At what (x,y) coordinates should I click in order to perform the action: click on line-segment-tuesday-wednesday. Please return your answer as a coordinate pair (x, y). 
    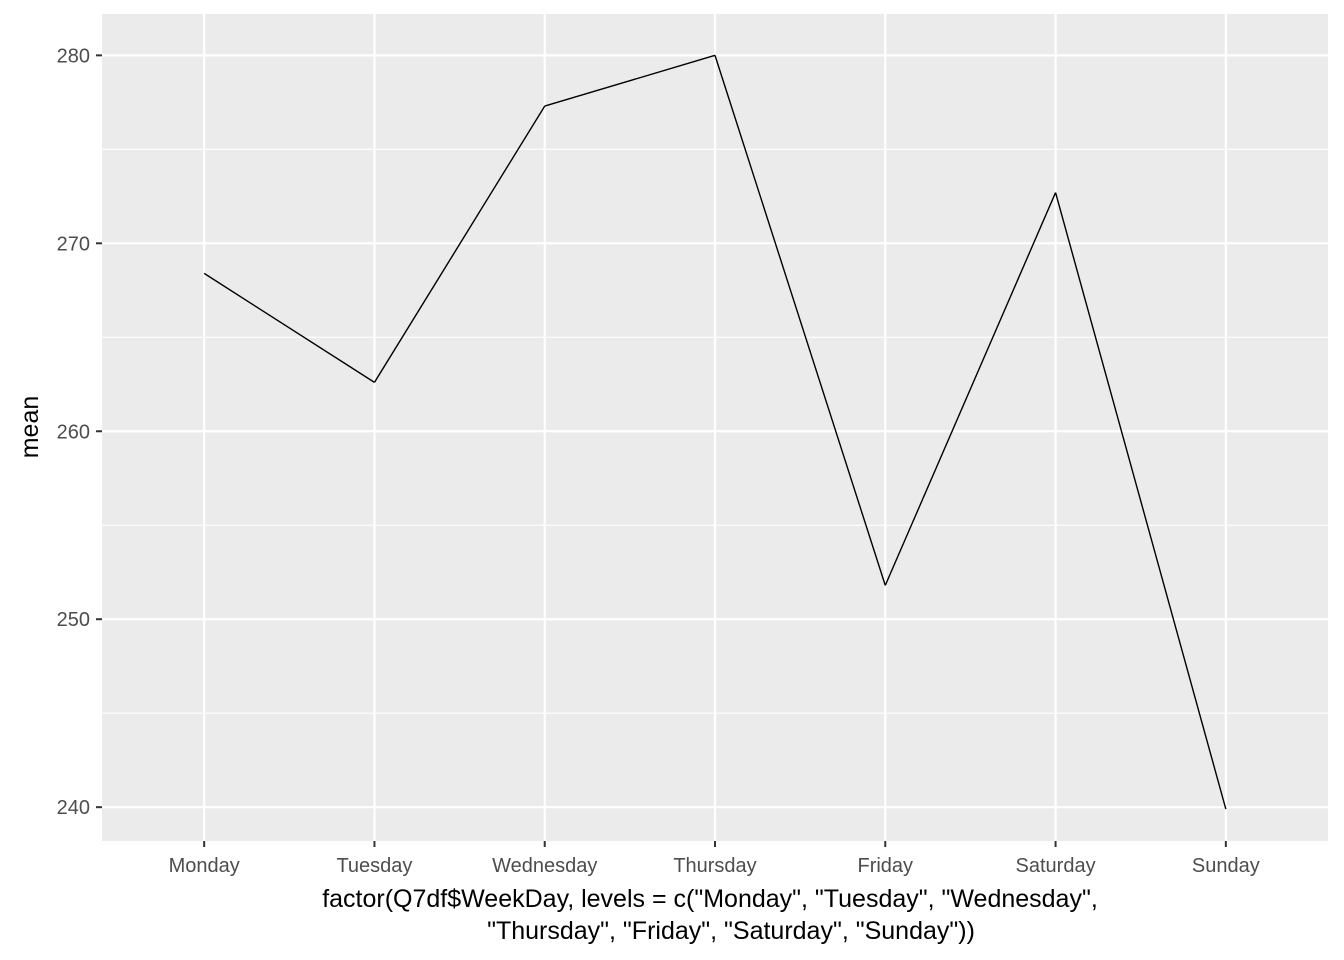
    Looking at the image, I should click on (459, 244).